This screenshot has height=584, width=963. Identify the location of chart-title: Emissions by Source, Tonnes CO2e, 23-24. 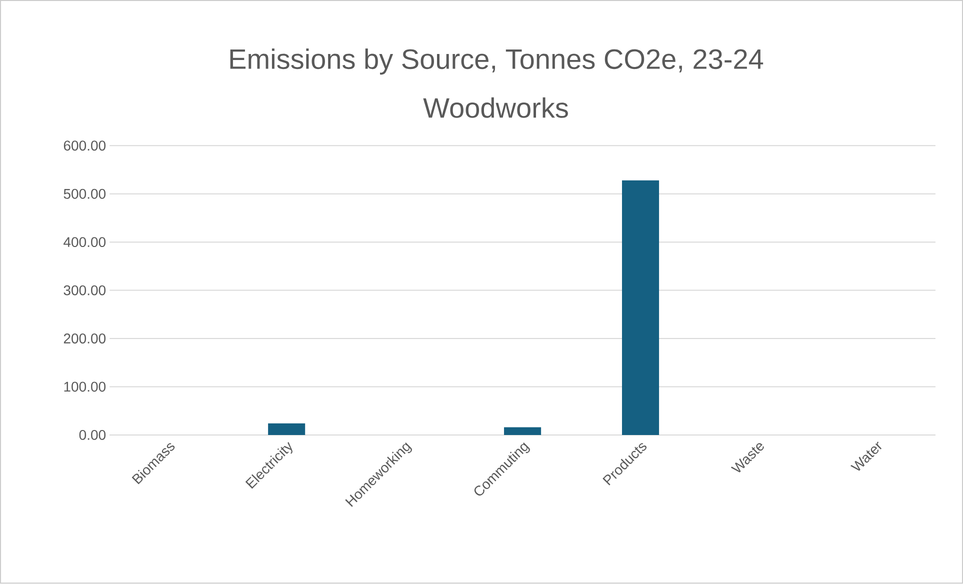
(497, 61).